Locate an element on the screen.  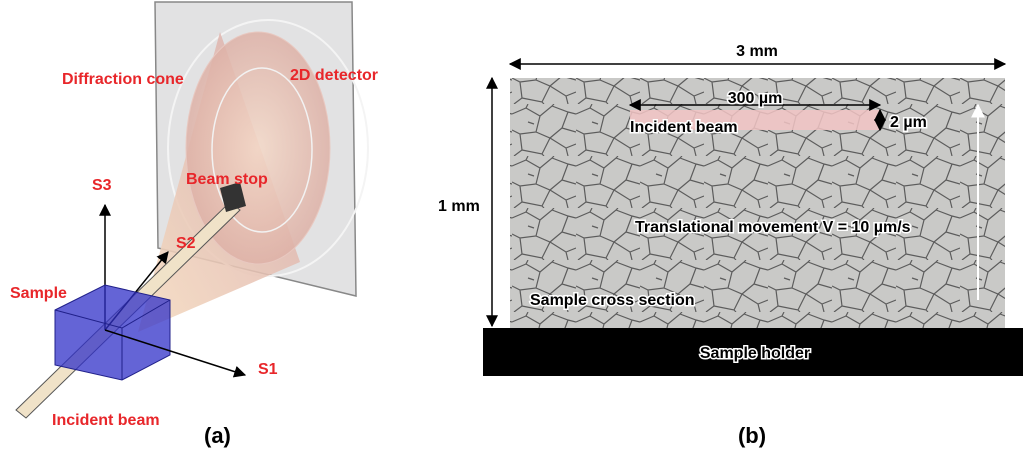
detector-ring is located at coordinates (268, 148).